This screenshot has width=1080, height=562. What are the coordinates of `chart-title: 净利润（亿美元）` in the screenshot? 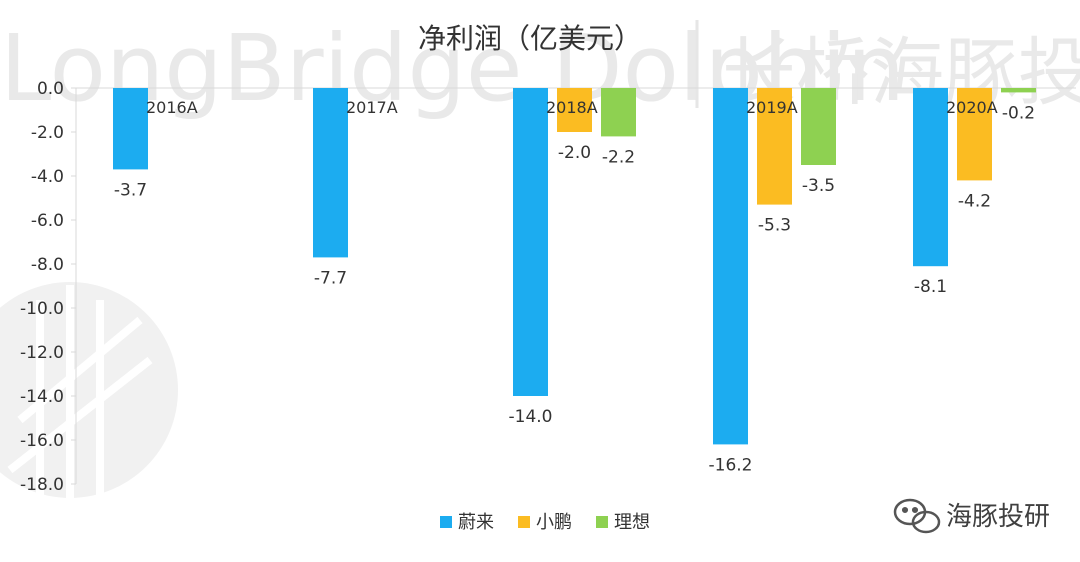 It's located at (530, 38).